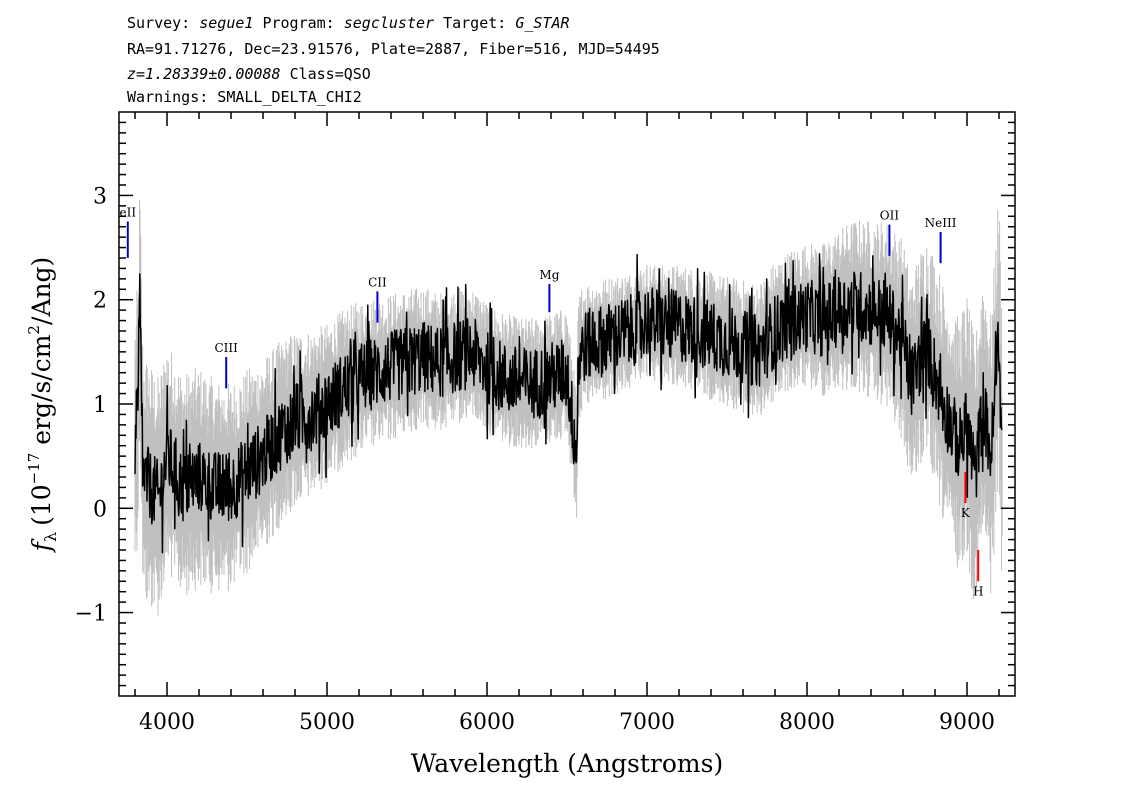  I want to click on y-axis-label: fλ(10−17 erg/s/cm2/Ang), so click(42, 405).